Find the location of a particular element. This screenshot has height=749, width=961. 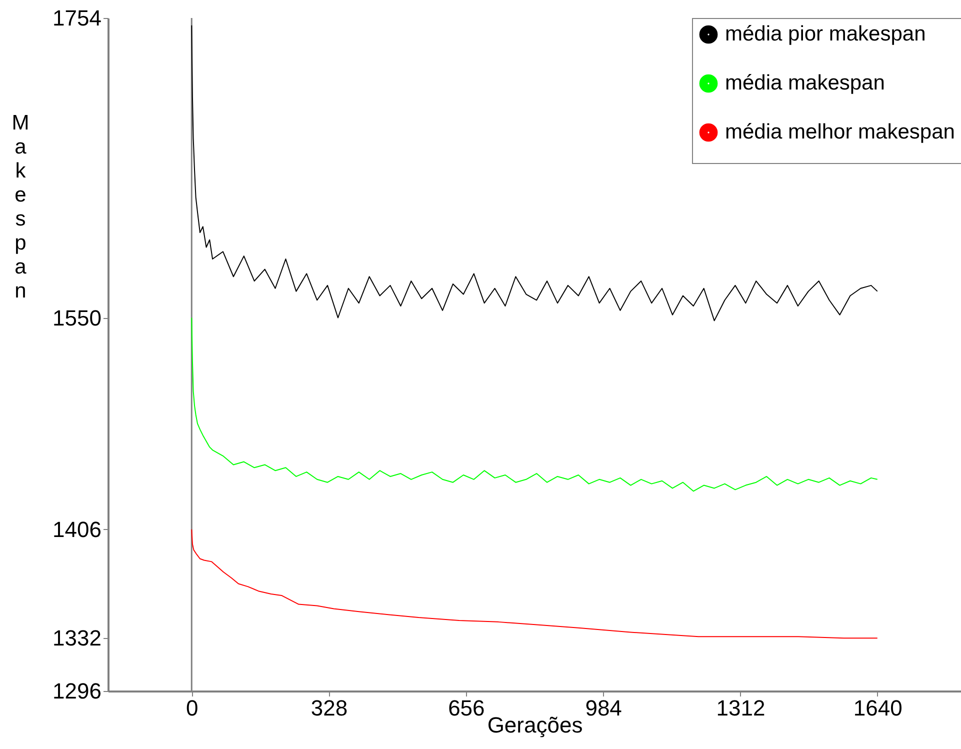

y-tick-label: 1406 is located at coordinates (77, 529).